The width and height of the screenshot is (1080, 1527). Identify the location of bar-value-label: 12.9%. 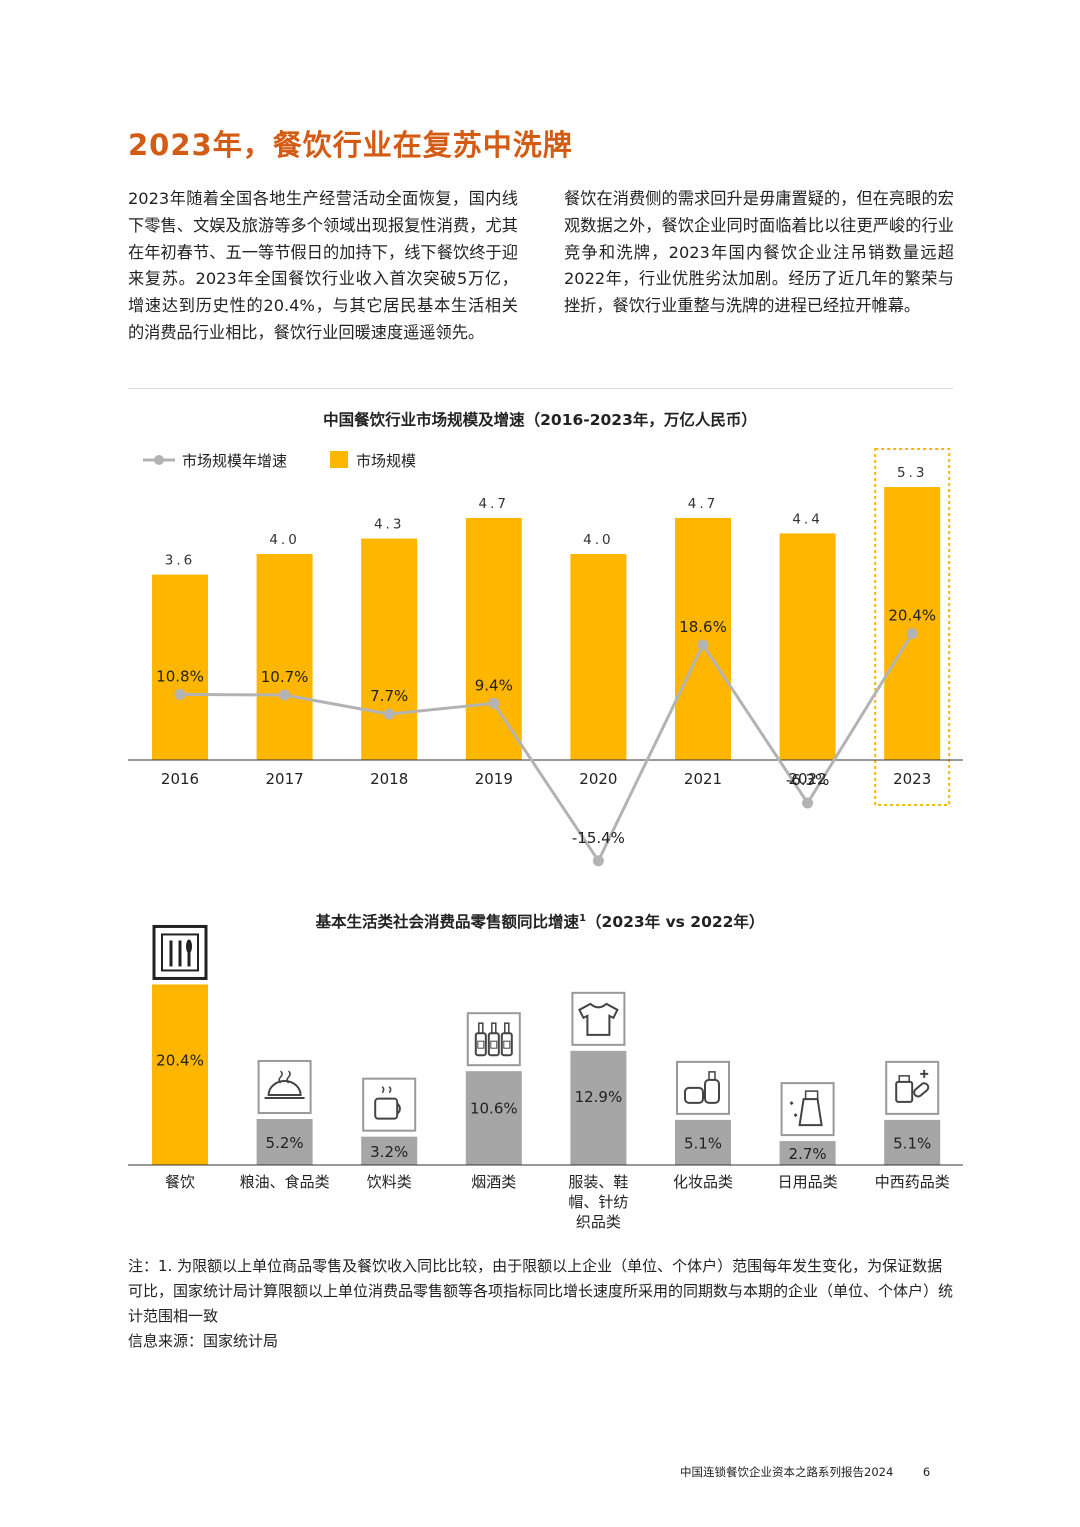
(599, 1097).